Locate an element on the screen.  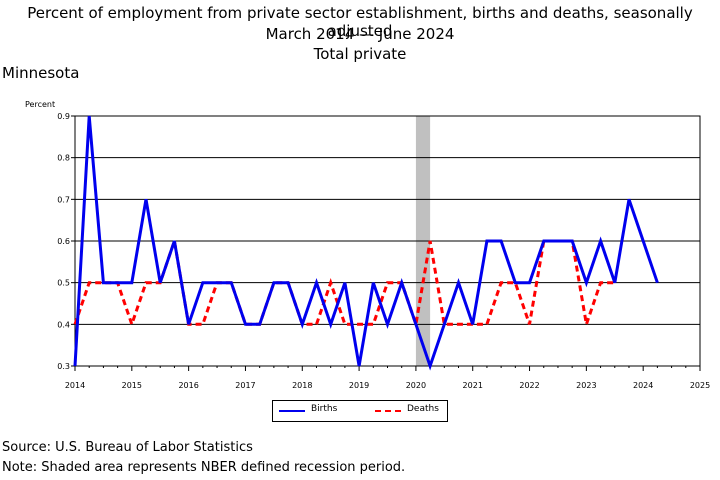
source-note: Source: U.S. Bureau of Labor Statistics is located at coordinates (127, 447).